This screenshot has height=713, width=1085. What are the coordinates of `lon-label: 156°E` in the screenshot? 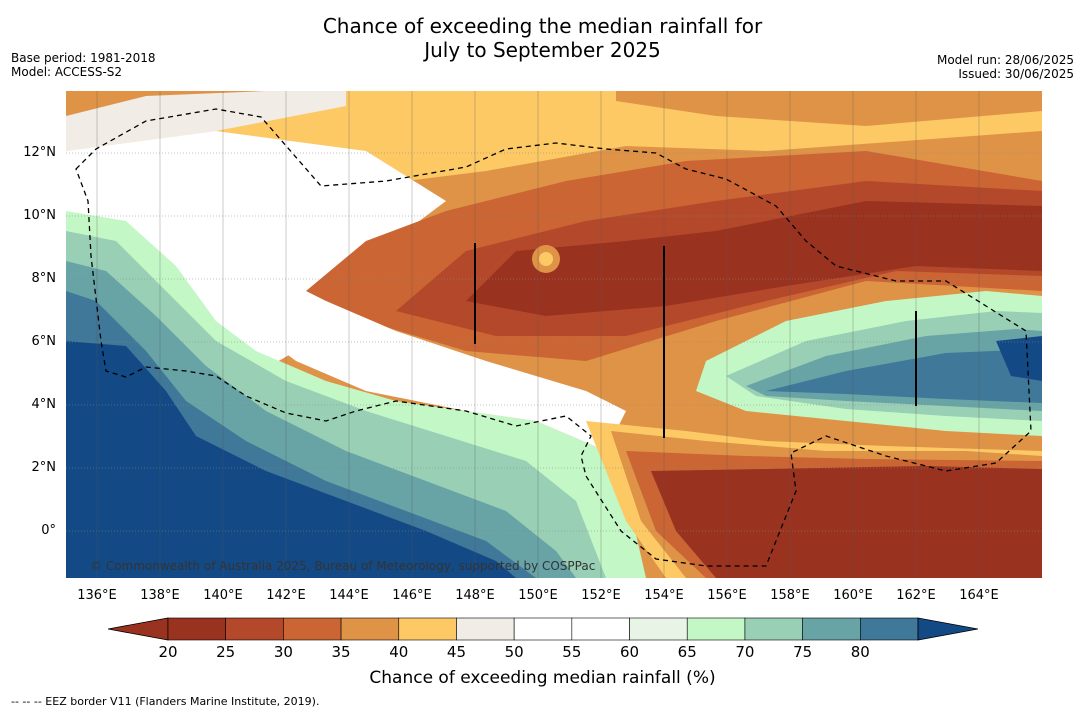 It's located at (727, 595).